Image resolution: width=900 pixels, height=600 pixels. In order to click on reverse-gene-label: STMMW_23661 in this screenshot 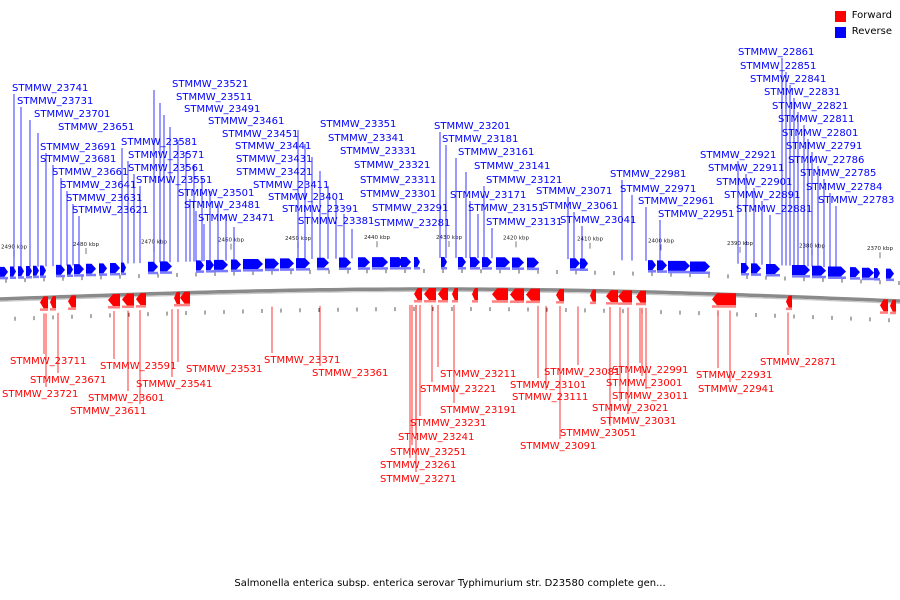, I will do `click(90, 172)`.